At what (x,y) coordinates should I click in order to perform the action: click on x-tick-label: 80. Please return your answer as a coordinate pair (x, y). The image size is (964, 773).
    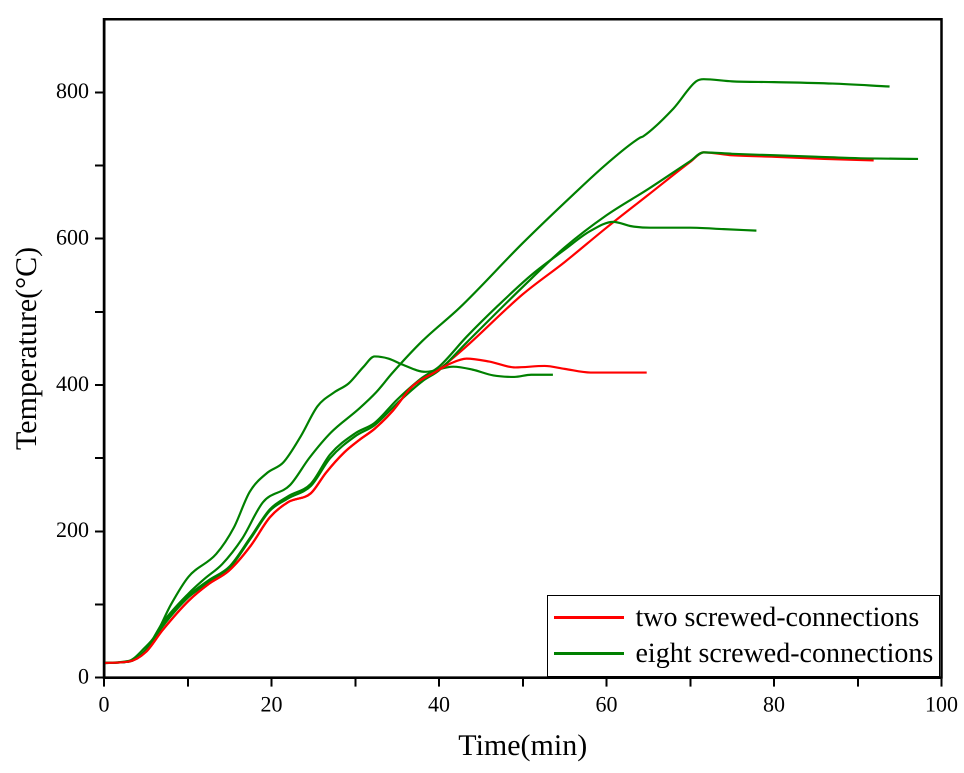
    Looking at the image, I should click on (774, 704).